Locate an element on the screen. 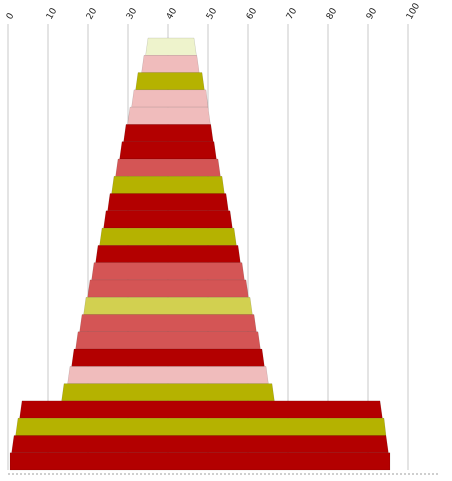 This screenshot has height=481, width=452. x-tick-label-10: 10 is located at coordinates (52, 13).